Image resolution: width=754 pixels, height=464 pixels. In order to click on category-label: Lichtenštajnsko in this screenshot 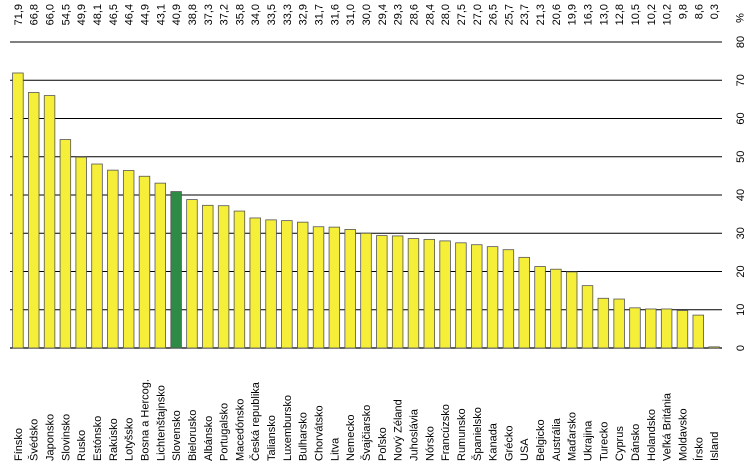, I will do `click(161, 423)`.